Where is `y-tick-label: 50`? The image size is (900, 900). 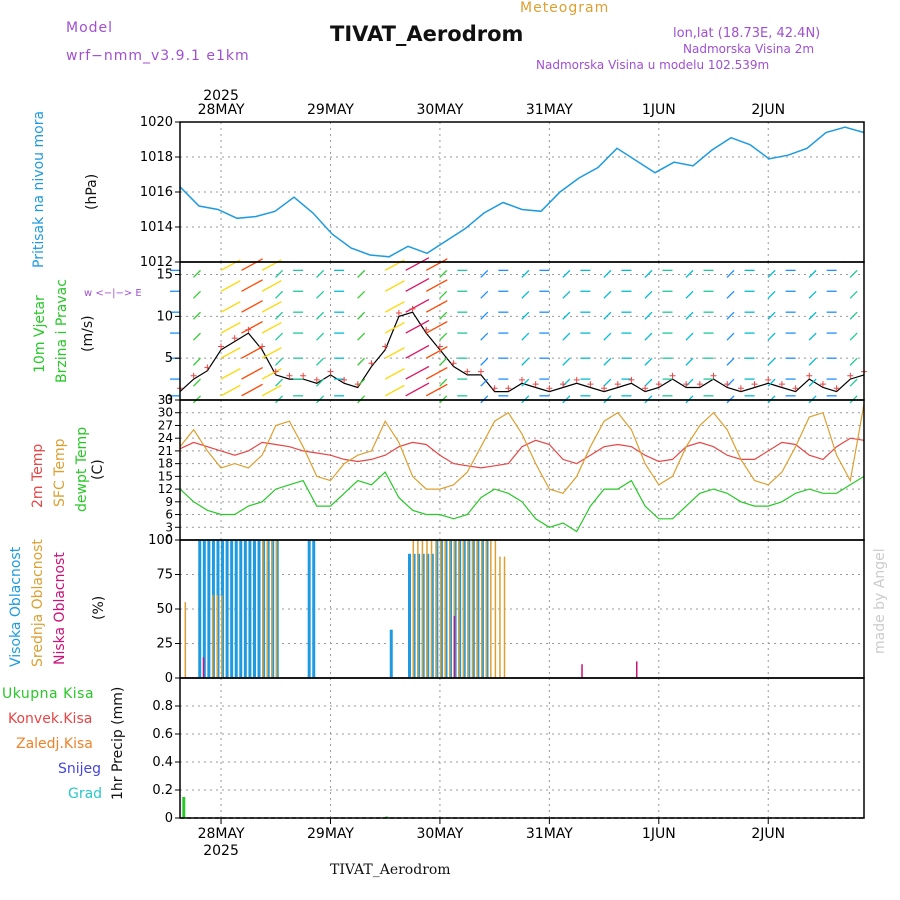 y-tick-label: 50 is located at coordinates (164, 609).